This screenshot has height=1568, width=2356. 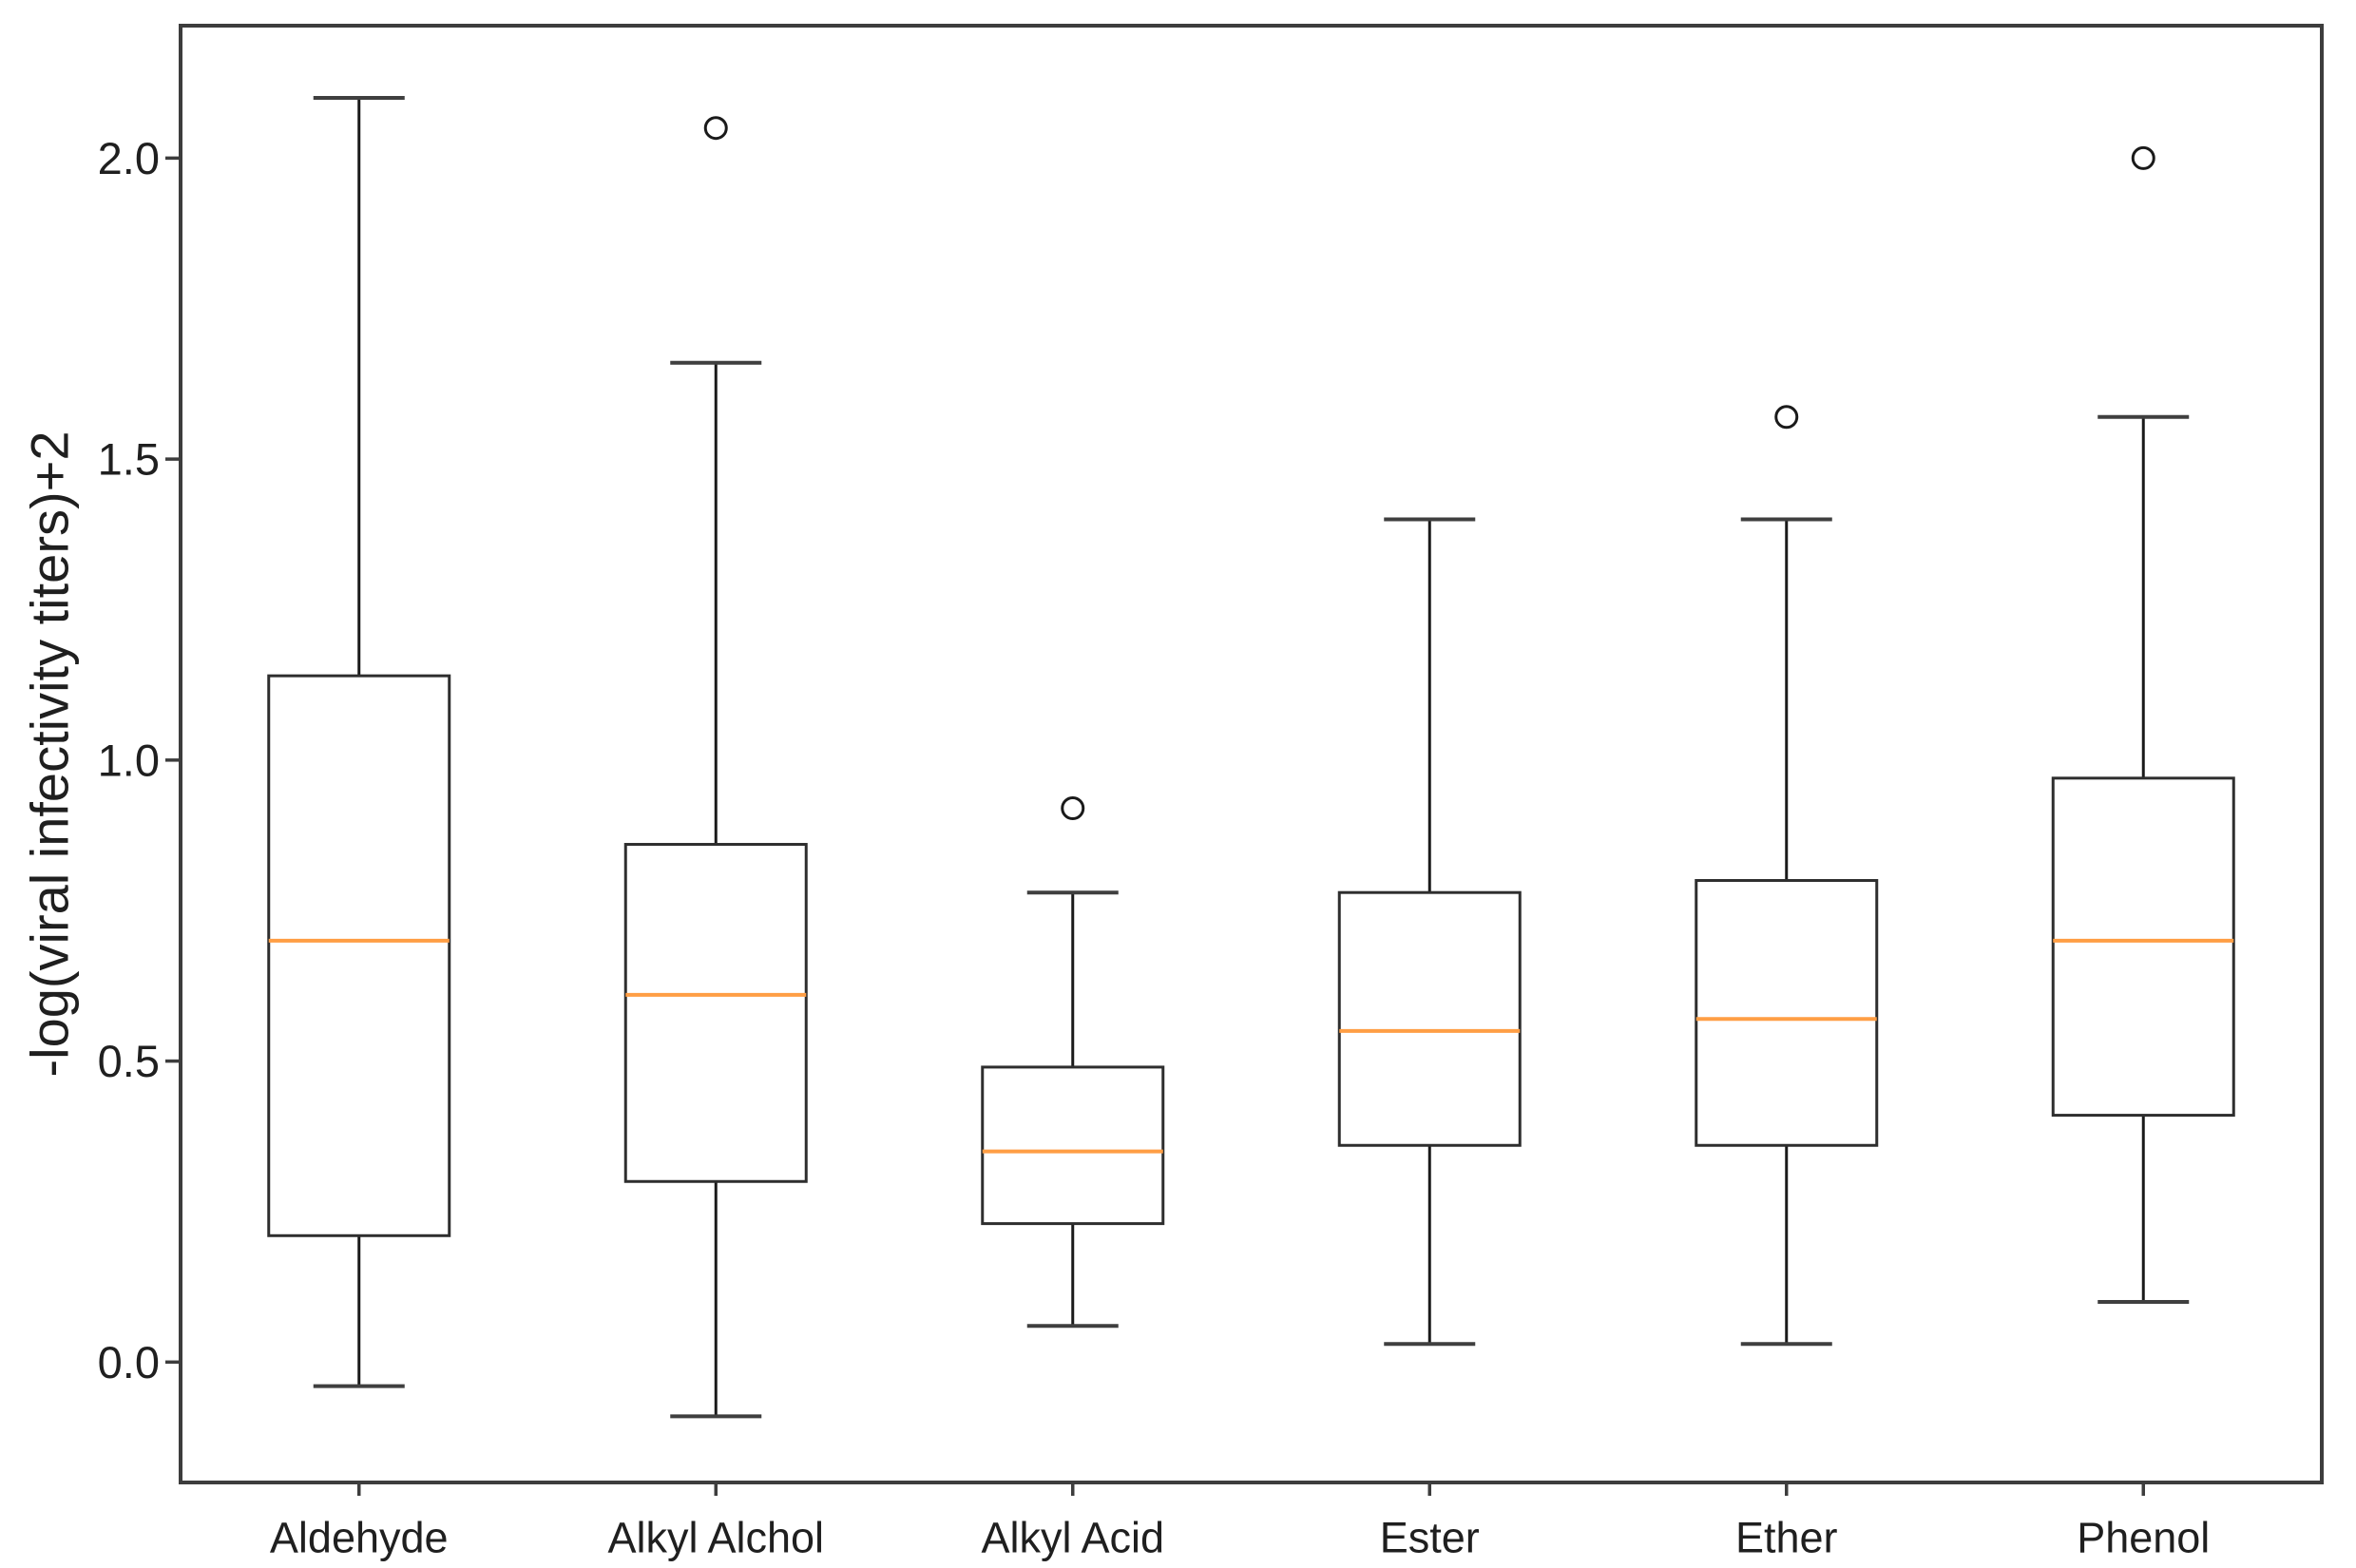 What do you see at coordinates (359, 1538) in the screenshot?
I see `x-tick-label-aldehyde: Aldehyde` at bounding box center [359, 1538].